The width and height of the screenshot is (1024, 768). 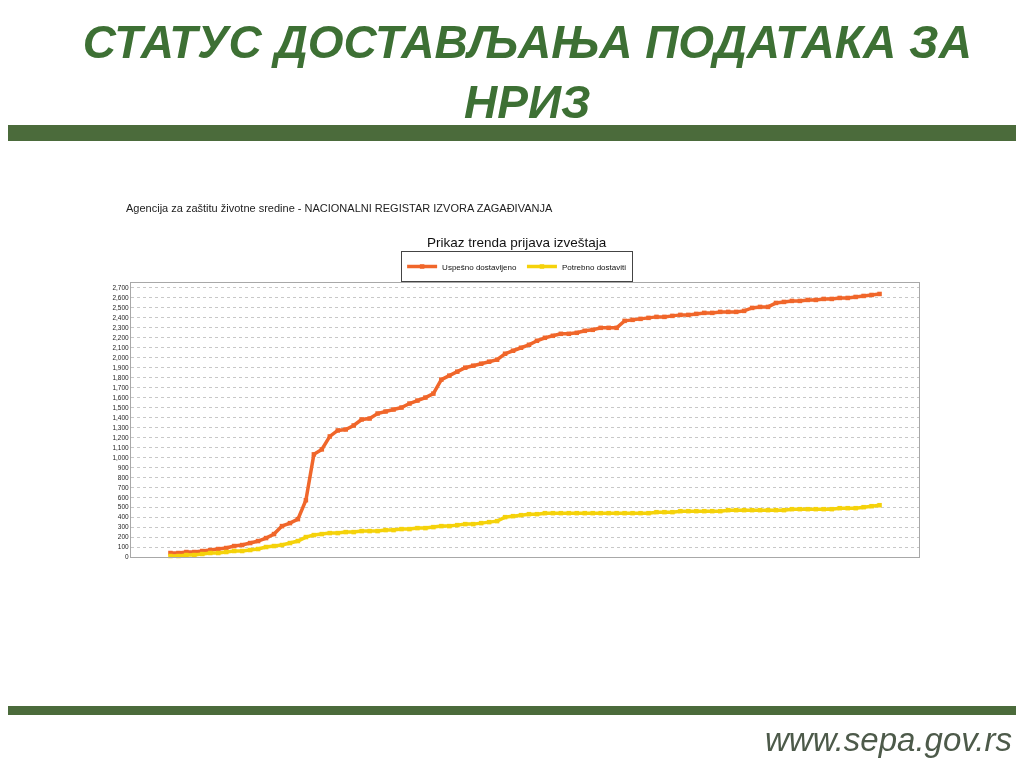 I want to click on legend-label: Potrebno dostaviti, so click(x=594, y=267).